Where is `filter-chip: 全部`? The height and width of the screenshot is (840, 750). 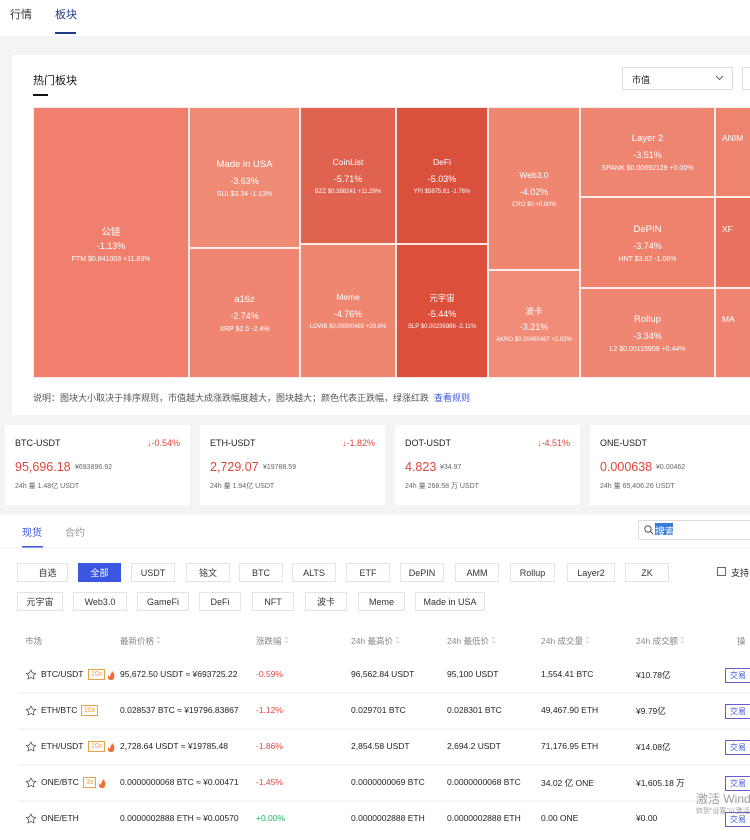 filter-chip: 全部 is located at coordinates (99, 572).